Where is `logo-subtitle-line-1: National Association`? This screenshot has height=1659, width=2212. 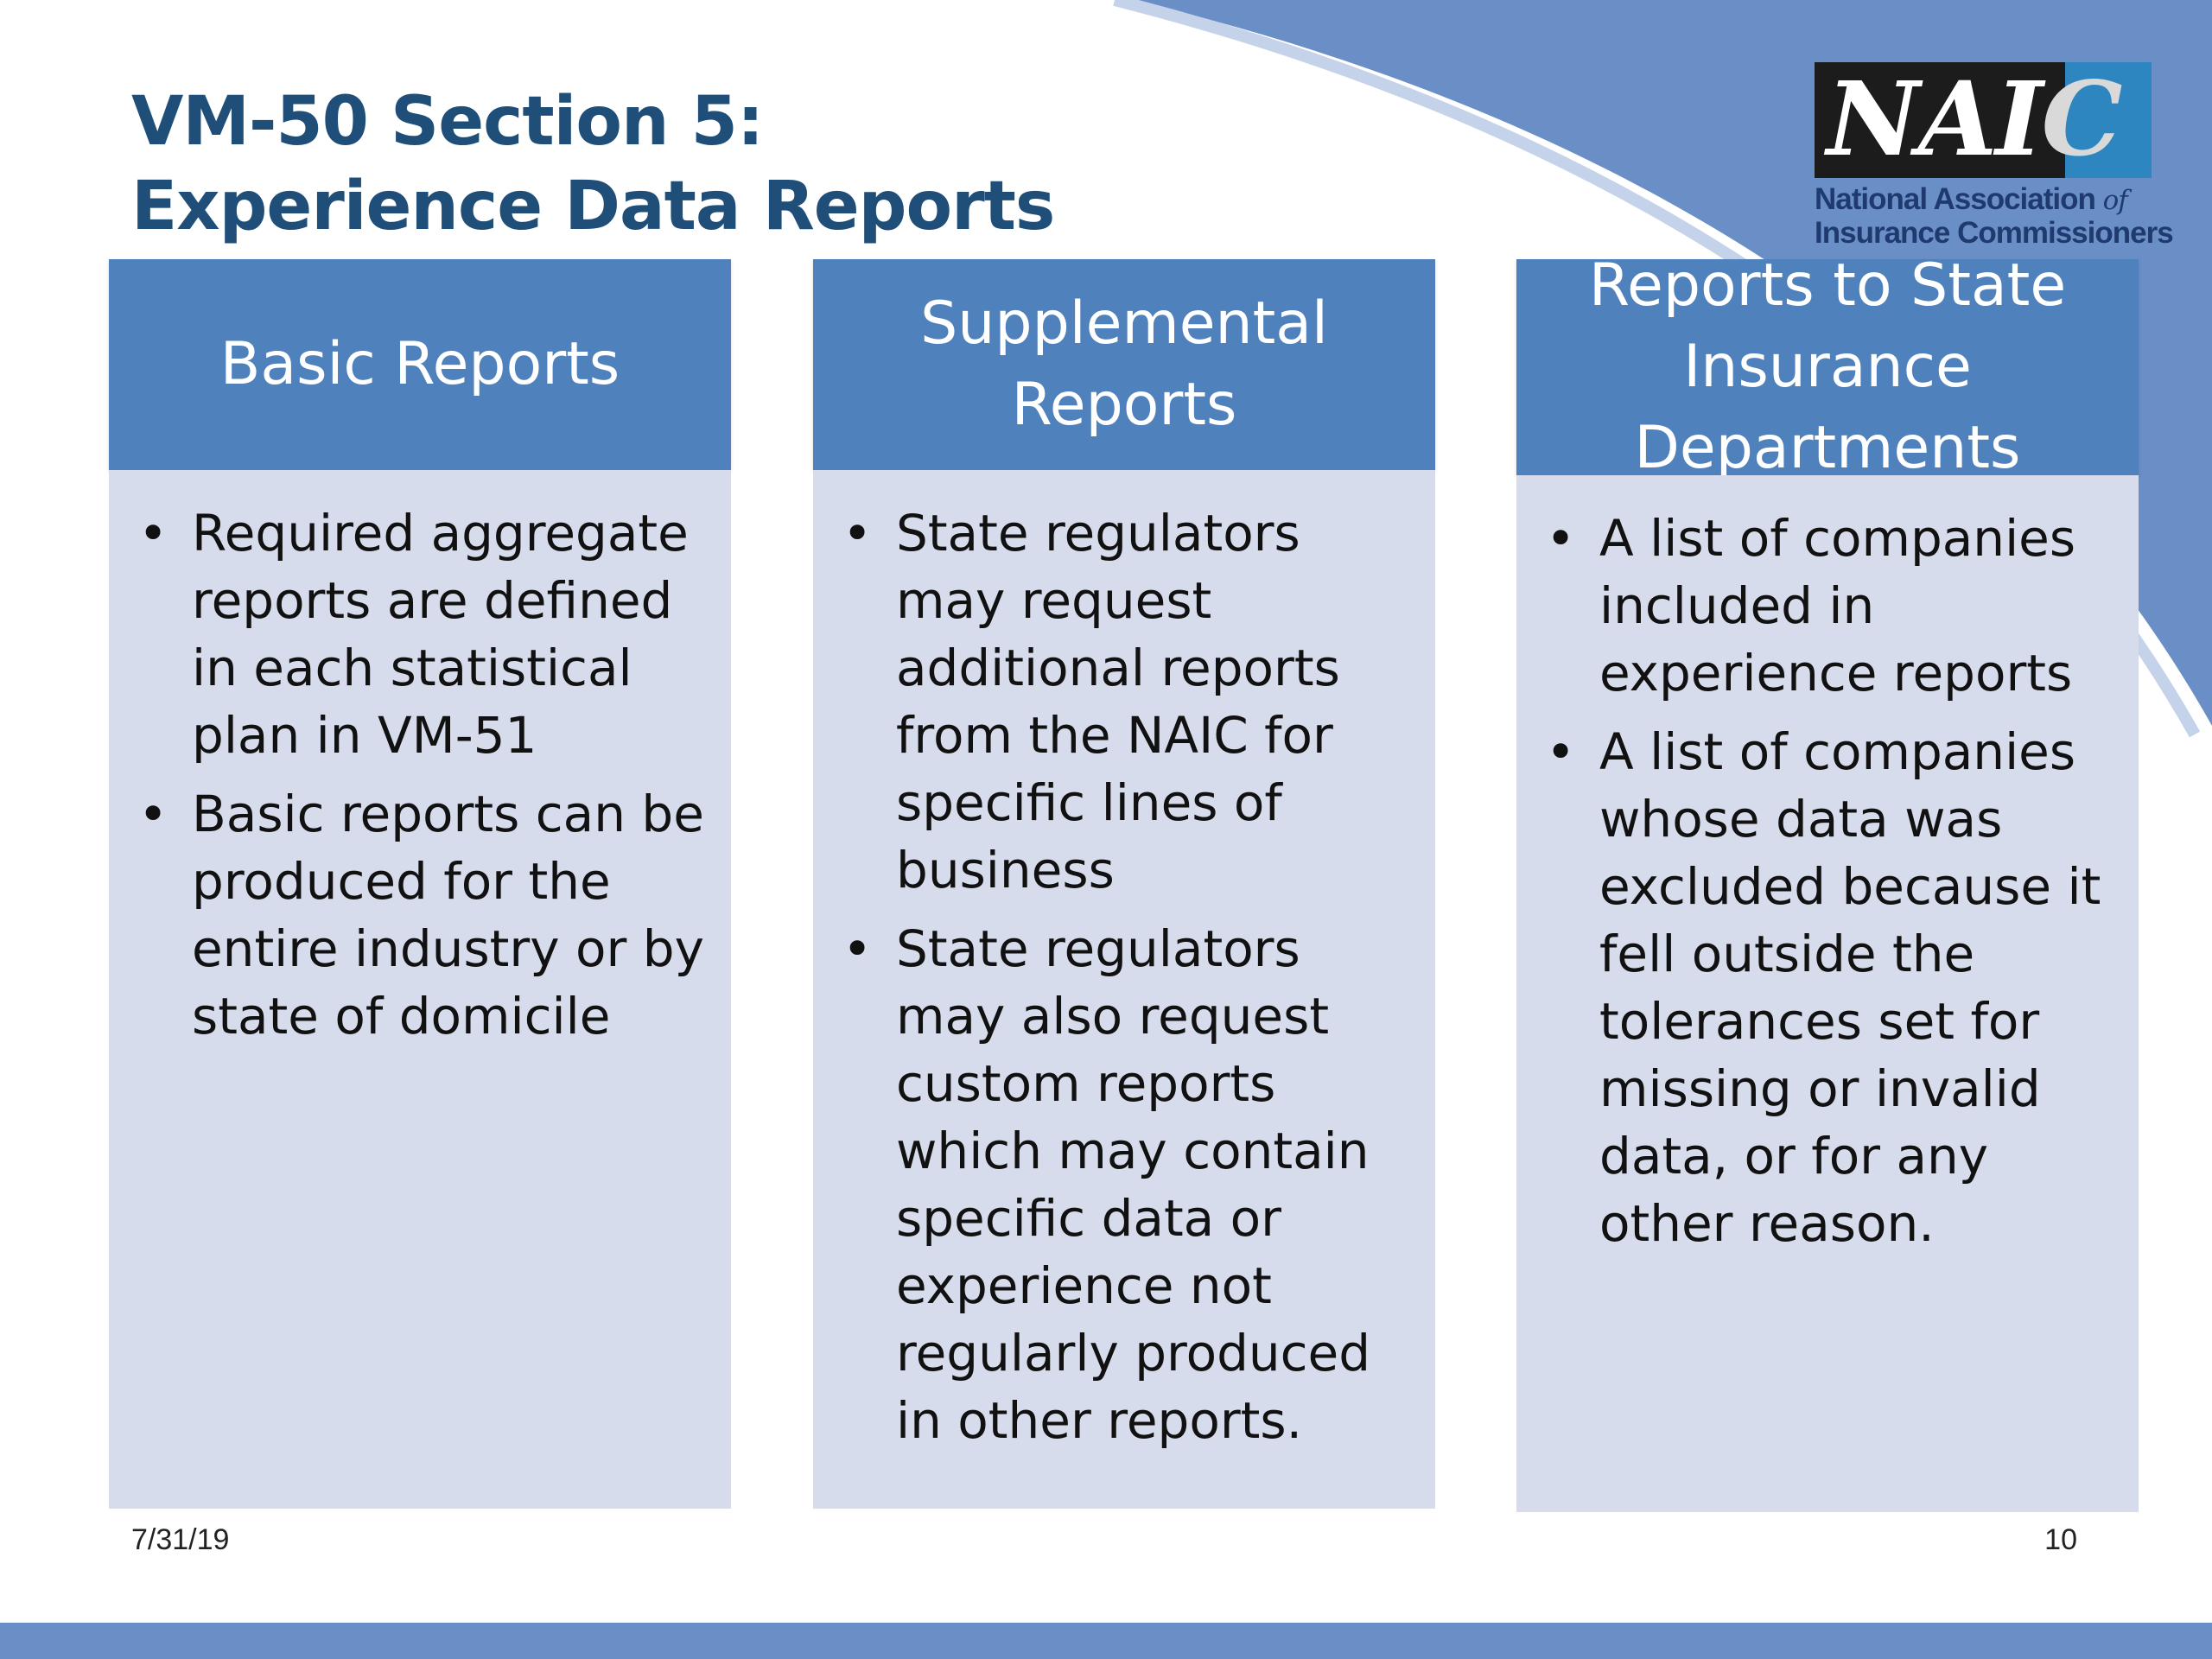
logo-subtitle-line-1: National Association is located at coordinates (1955, 199).